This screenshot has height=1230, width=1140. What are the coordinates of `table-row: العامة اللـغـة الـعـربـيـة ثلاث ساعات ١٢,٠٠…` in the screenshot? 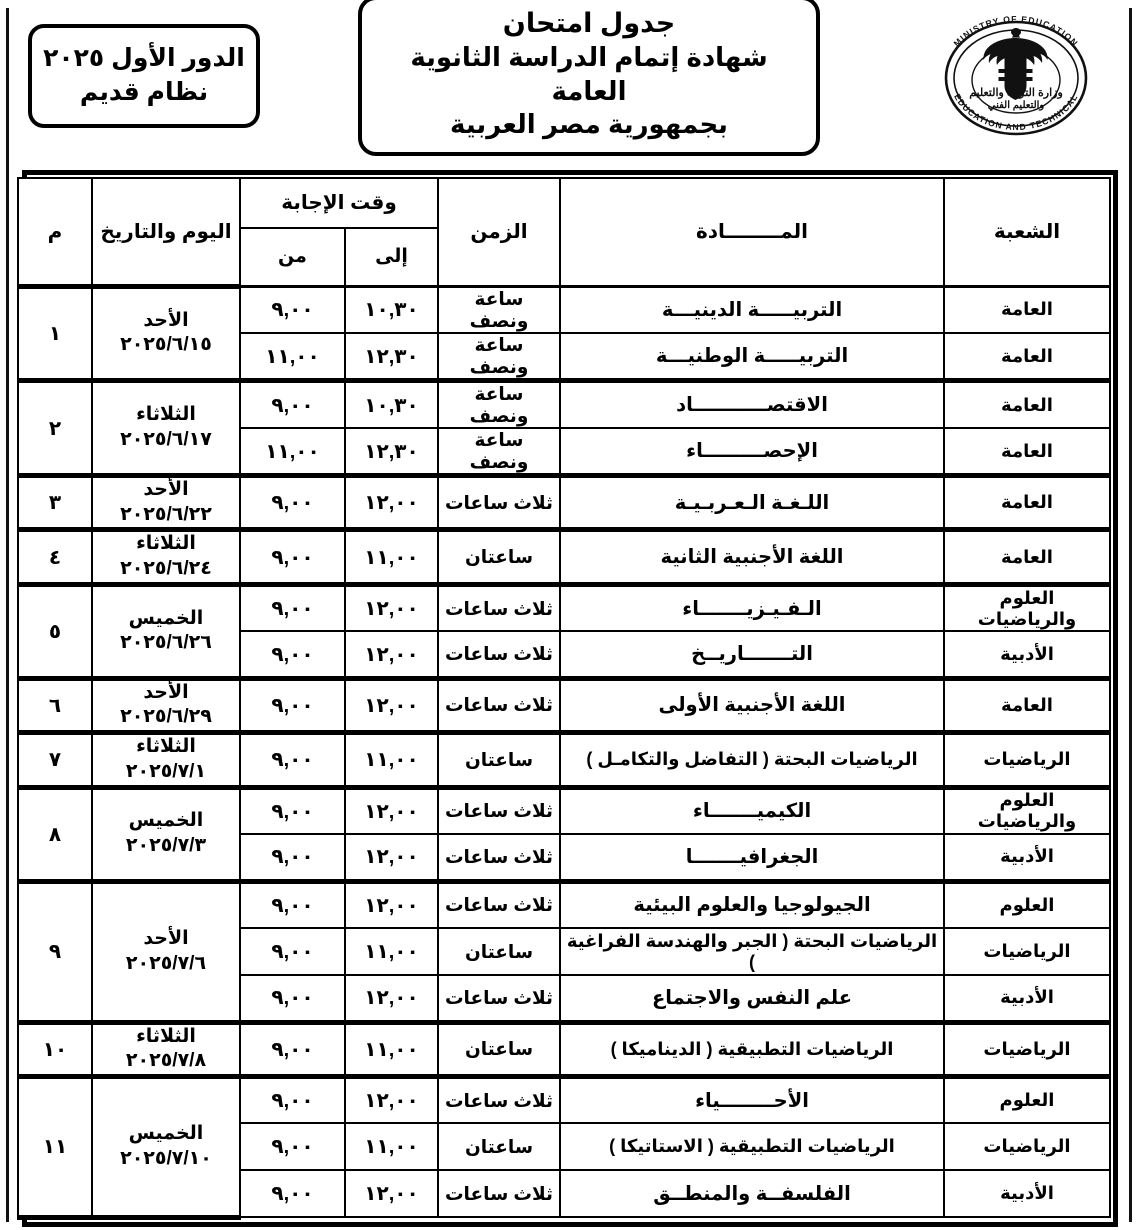 It's located at (563, 502).